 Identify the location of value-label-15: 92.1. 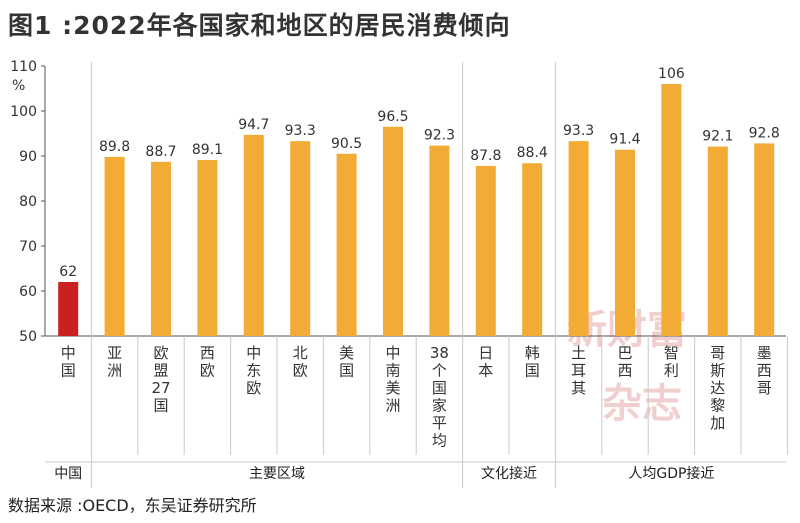
(717, 137).